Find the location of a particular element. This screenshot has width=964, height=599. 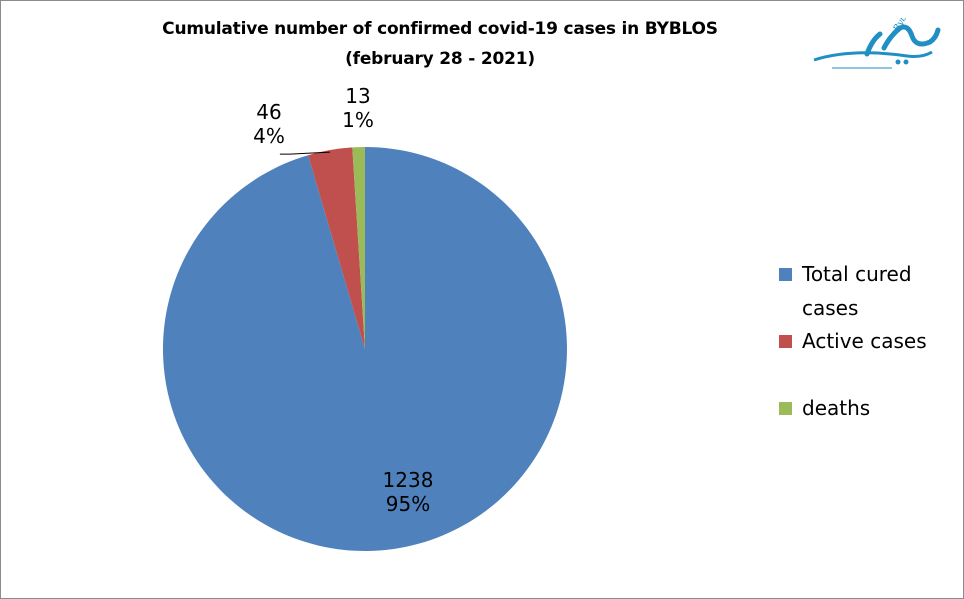

legend-swatch-total-cured is located at coordinates (785, 274).